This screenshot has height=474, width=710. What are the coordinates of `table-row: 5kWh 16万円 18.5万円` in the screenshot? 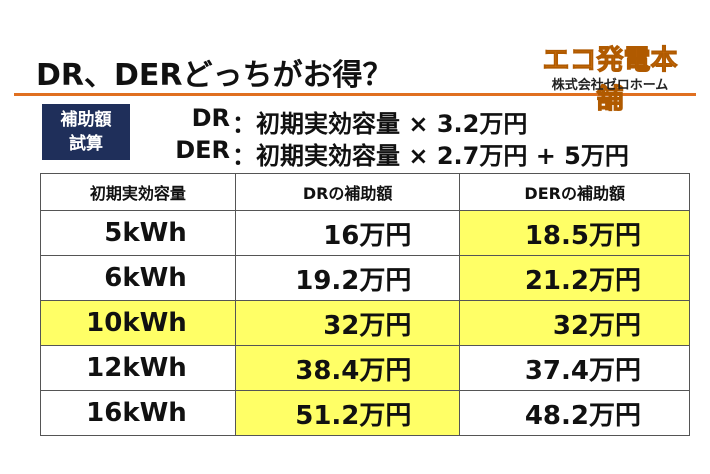 It's located at (365, 233).